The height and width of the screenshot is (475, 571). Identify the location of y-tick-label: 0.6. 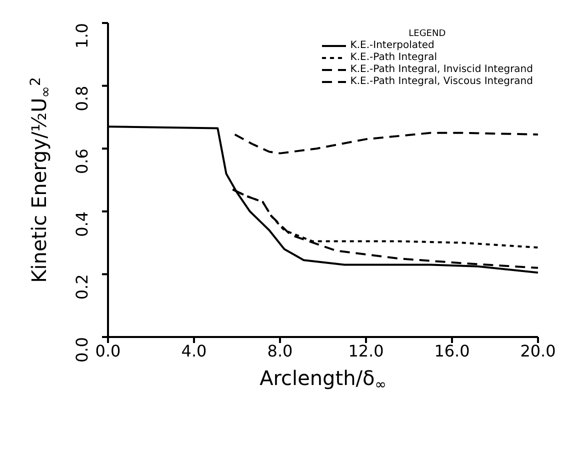
(82, 161).